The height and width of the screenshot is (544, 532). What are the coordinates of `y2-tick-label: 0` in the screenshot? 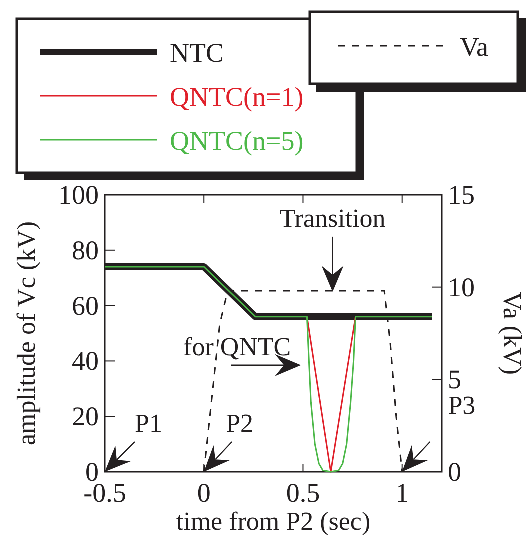 It's located at (455, 472).